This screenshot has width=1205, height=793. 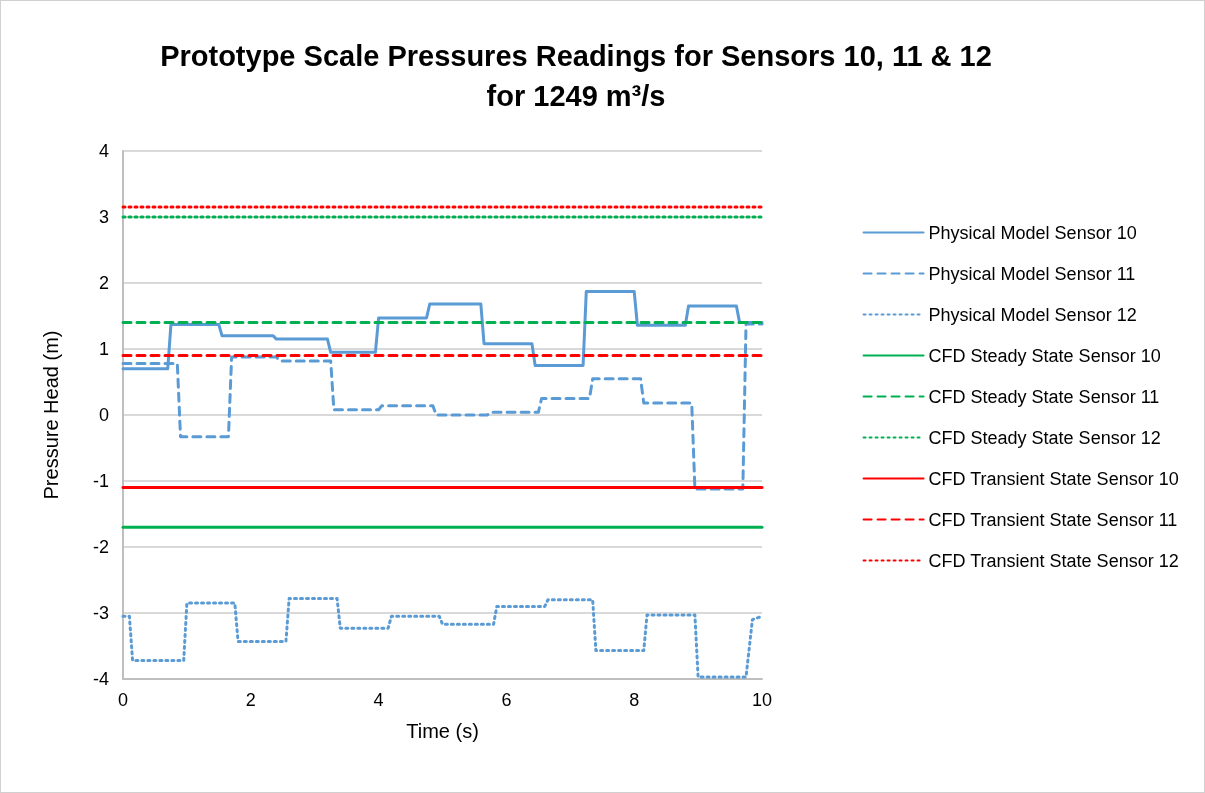 I want to click on chart-title: Prototype Scale Pressures Readings for Sensors 10, 11 & 12 for 1249 m³/s, so click(x=576, y=76).